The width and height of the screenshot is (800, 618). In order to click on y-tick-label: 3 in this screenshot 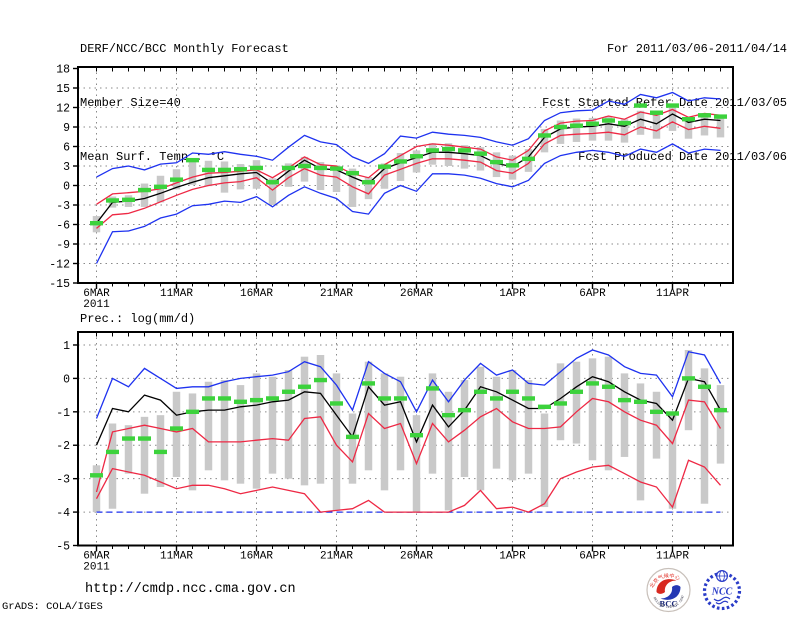, I will do `click(66, 167)`.